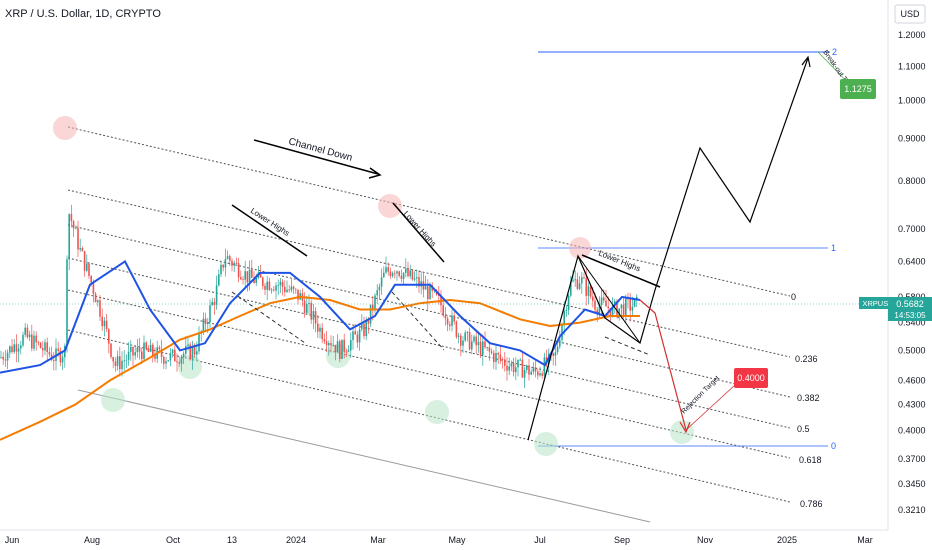 This screenshot has height=550, width=932. Describe the element at coordinates (912, 261) in the screenshot. I see `price-tick-6: 0.6400` at that location.